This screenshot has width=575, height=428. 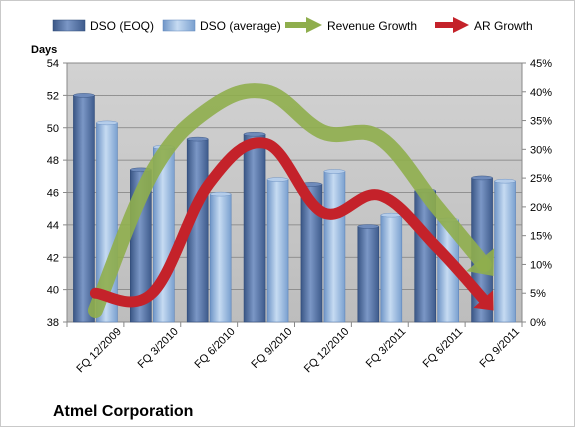 What do you see at coordinates (215, 348) in the screenshot?
I see `x-tick-label: FQ 6/2010` at bounding box center [215, 348].